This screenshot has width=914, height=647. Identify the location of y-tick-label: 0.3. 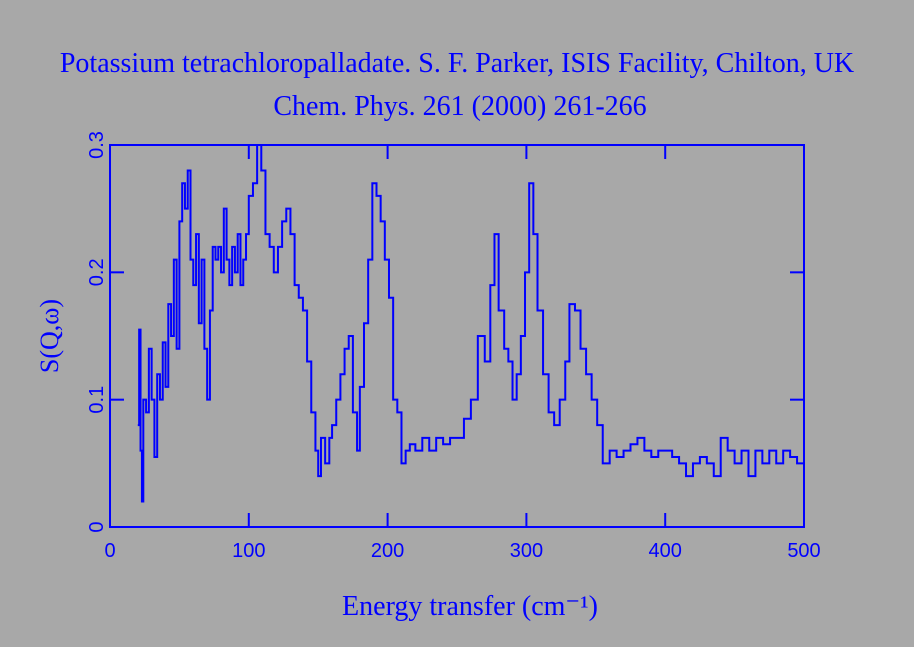
(97, 145).